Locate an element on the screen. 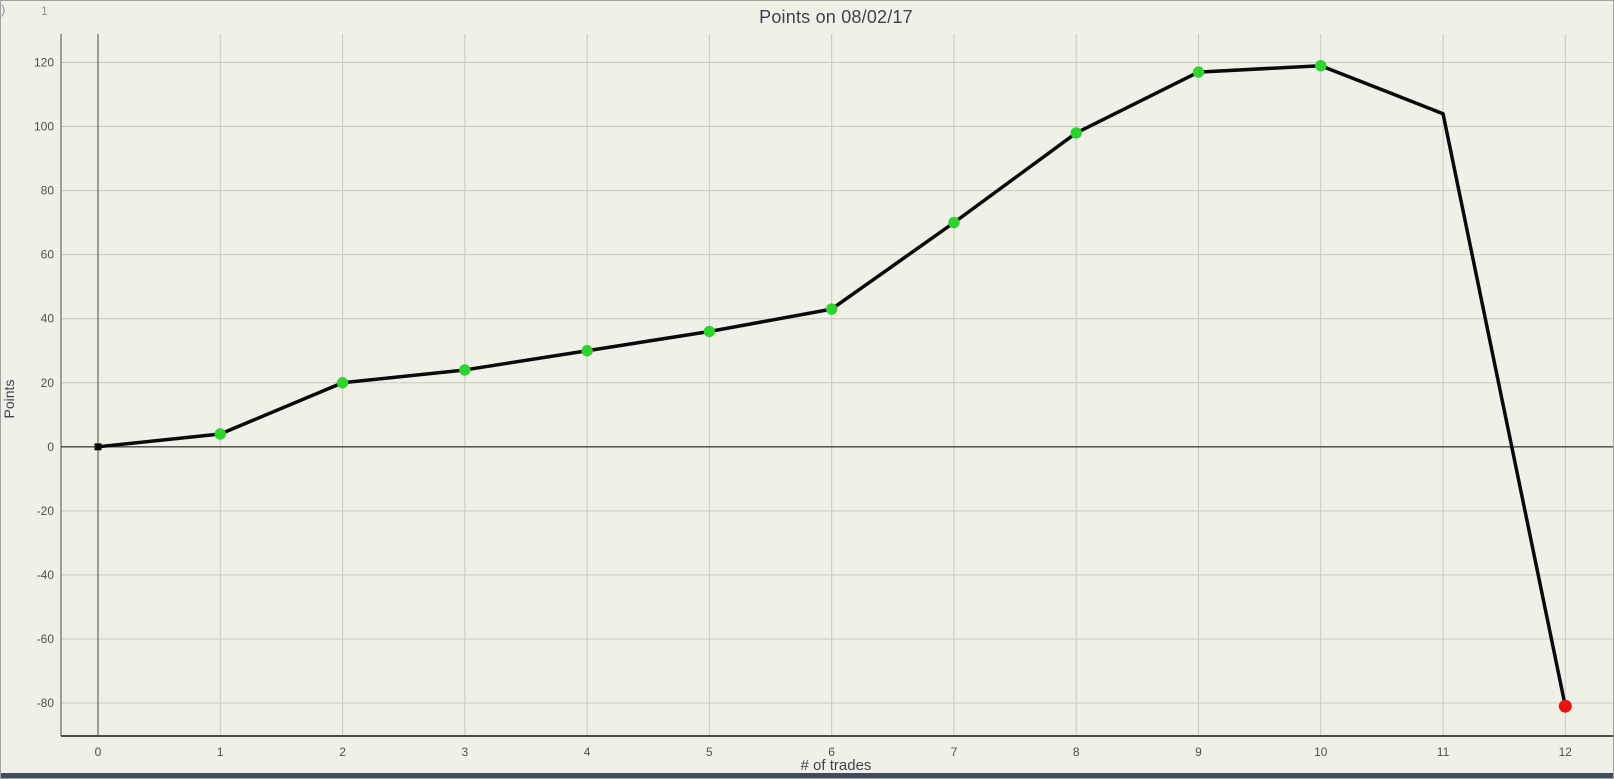 This screenshot has width=1614, height=779. y-tick-label: 0 is located at coordinates (50, 447).